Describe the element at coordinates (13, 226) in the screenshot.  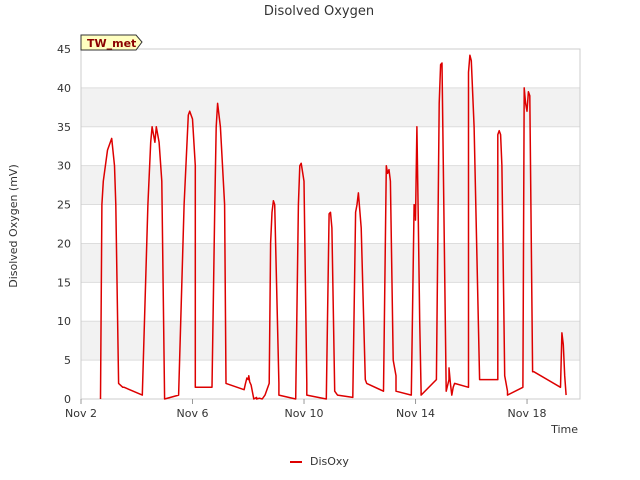
I see `y-axis-title: Disolved Oxygen (mV)` at that location.